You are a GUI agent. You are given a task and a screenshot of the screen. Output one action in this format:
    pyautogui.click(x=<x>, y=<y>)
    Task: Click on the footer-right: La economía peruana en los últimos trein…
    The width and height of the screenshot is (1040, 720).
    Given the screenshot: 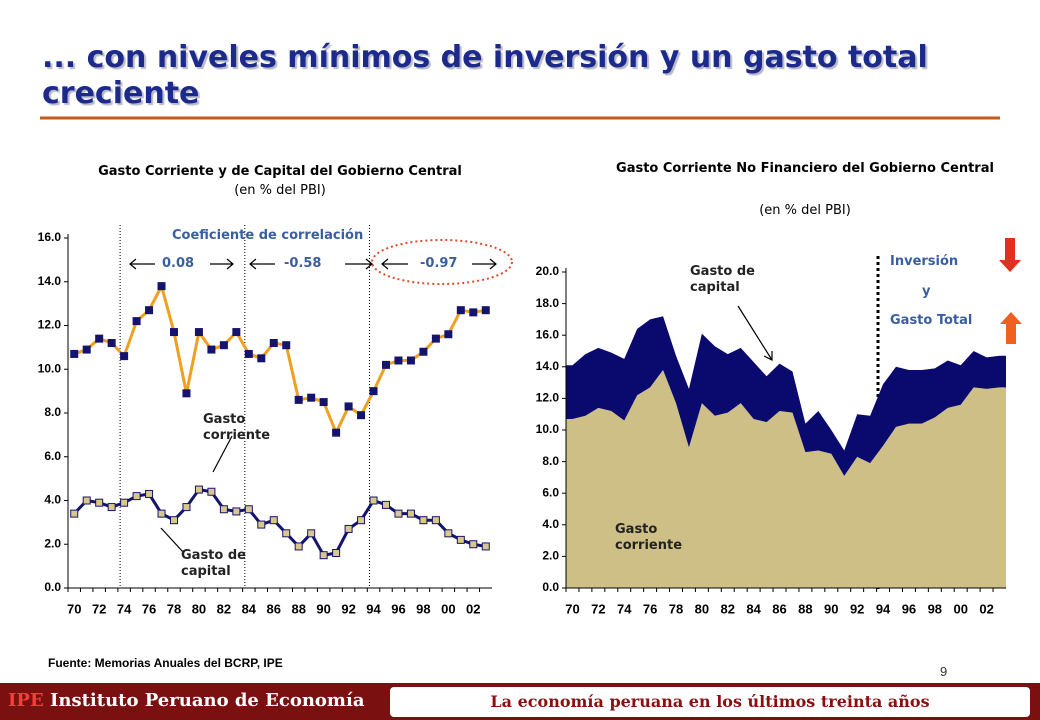 What is the action you would take?
    pyautogui.click(x=710, y=701)
    